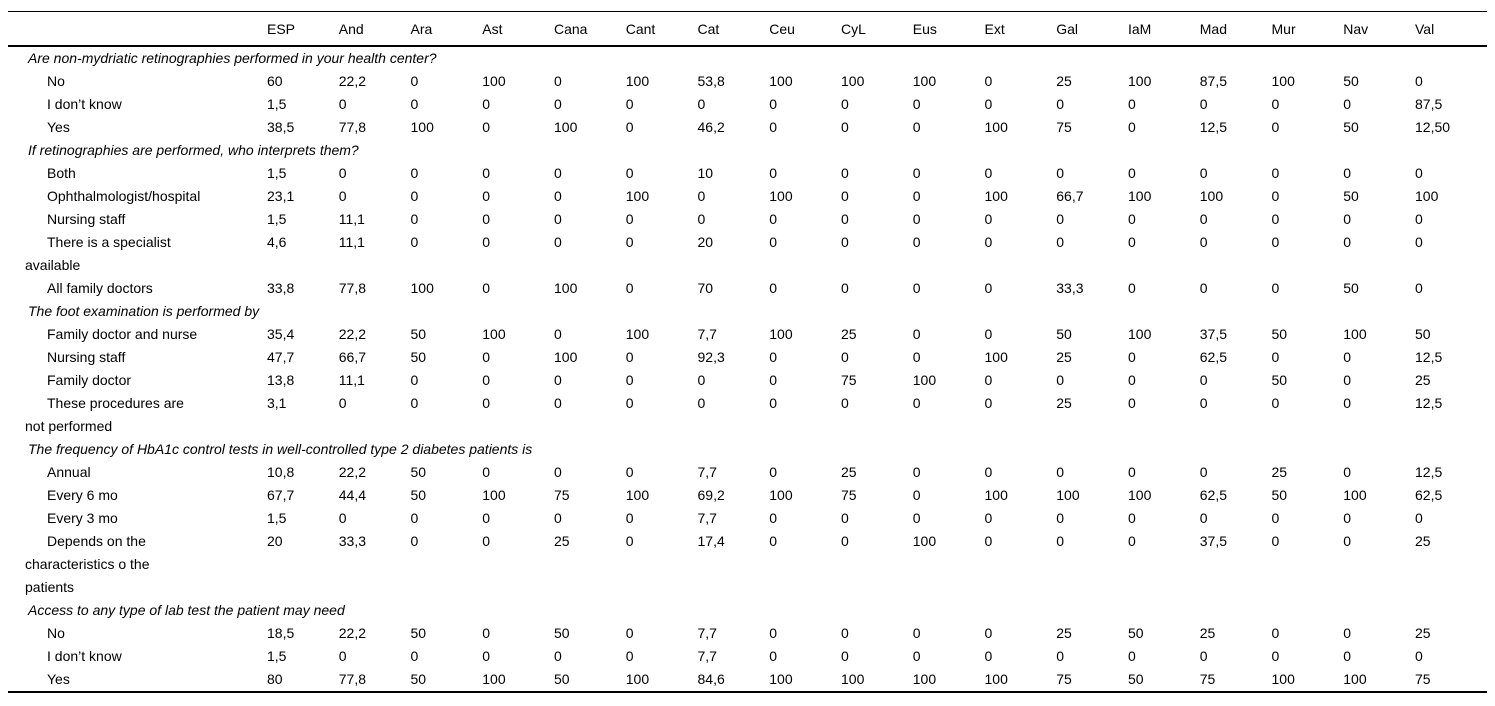  Describe the element at coordinates (711, 679) in the screenshot. I see `value-cell: 84,6` at that location.